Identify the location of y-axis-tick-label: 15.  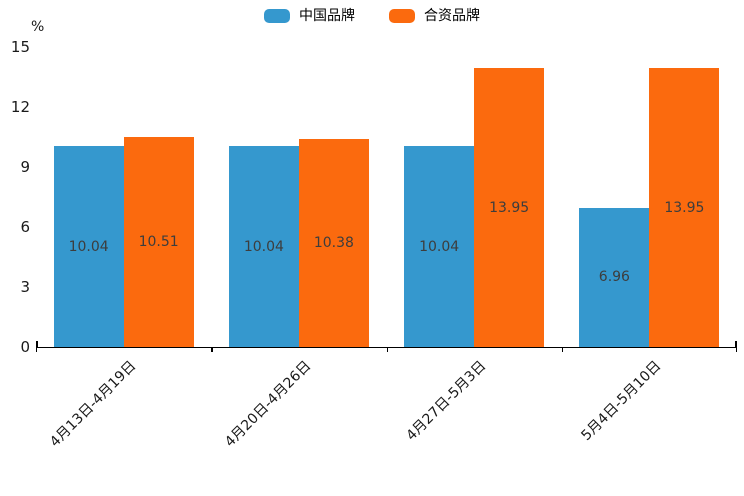
(20, 47).